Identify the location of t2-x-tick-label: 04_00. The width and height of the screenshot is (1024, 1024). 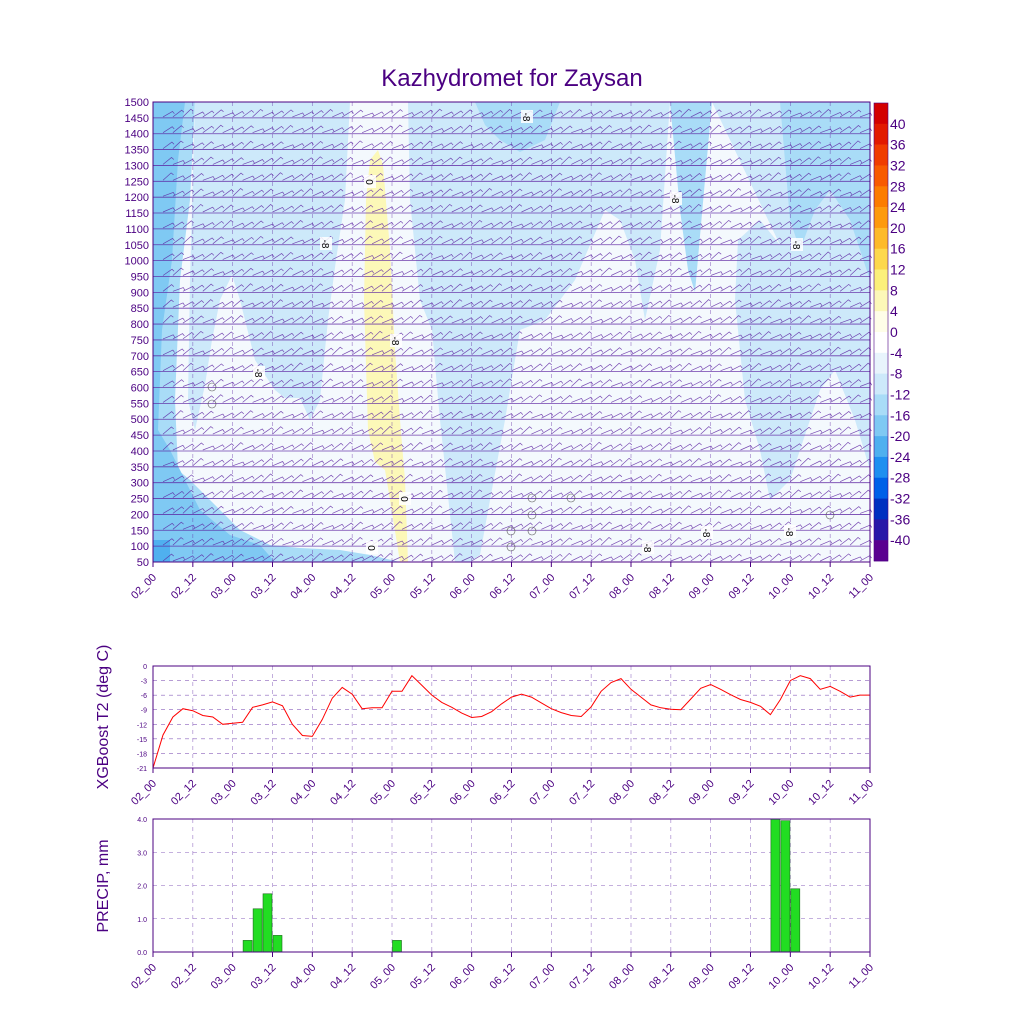
(303, 793).